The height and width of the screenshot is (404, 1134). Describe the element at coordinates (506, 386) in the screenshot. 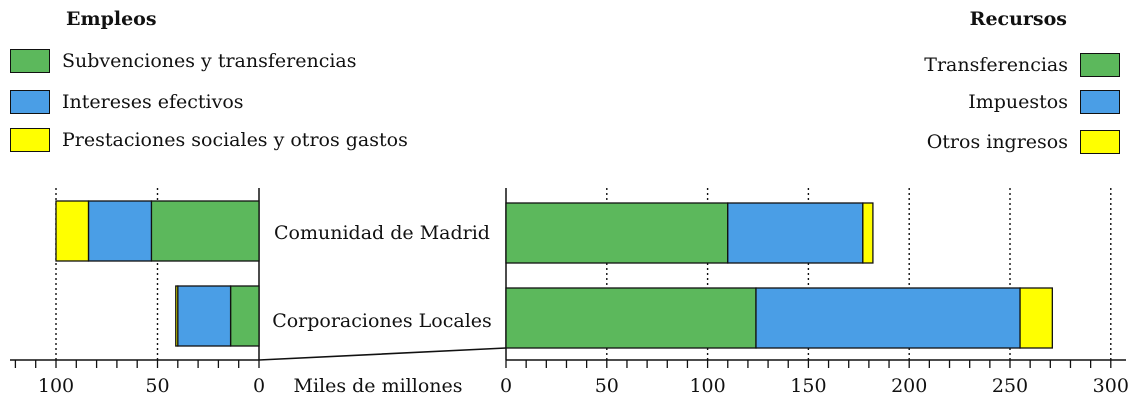

I see `tick-label-recursos-0: 0` at that location.